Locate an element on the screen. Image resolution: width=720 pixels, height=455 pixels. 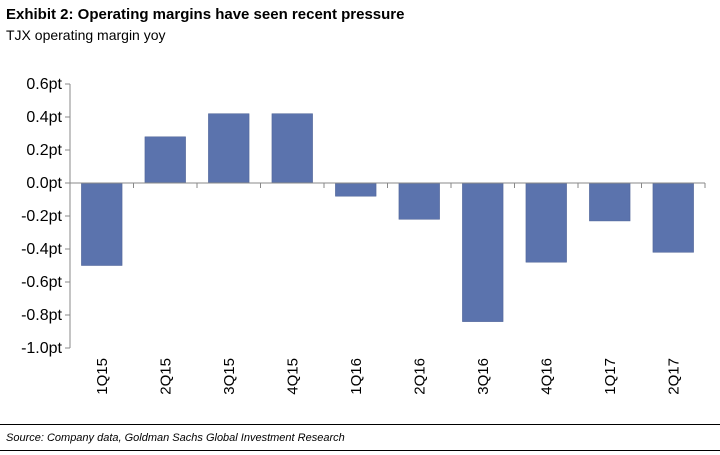
y-tick-label: -0.4pt is located at coordinates (41, 249).